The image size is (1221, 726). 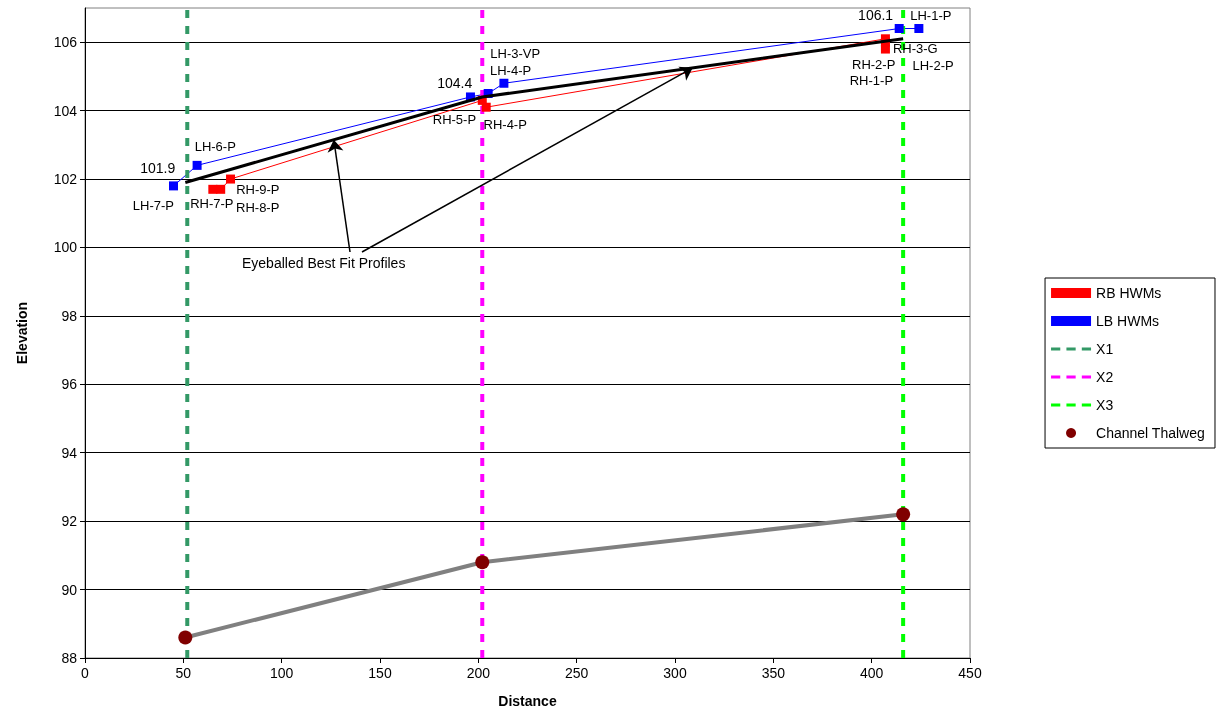 I want to click on x-tick-label: 400, so click(x=871, y=673).